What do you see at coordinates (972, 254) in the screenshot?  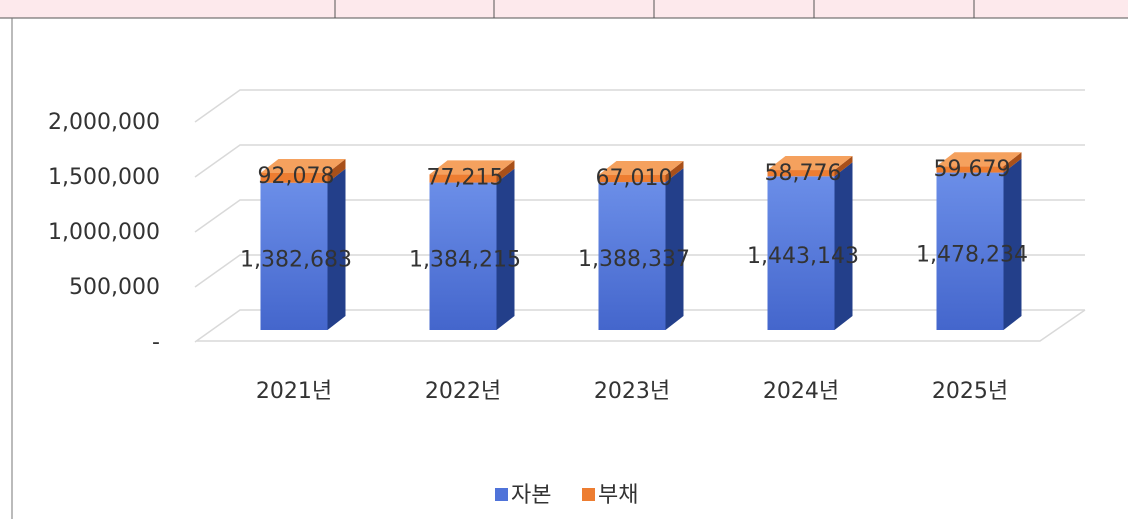 I see `data-label: 1,478,234` at bounding box center [972, 254].